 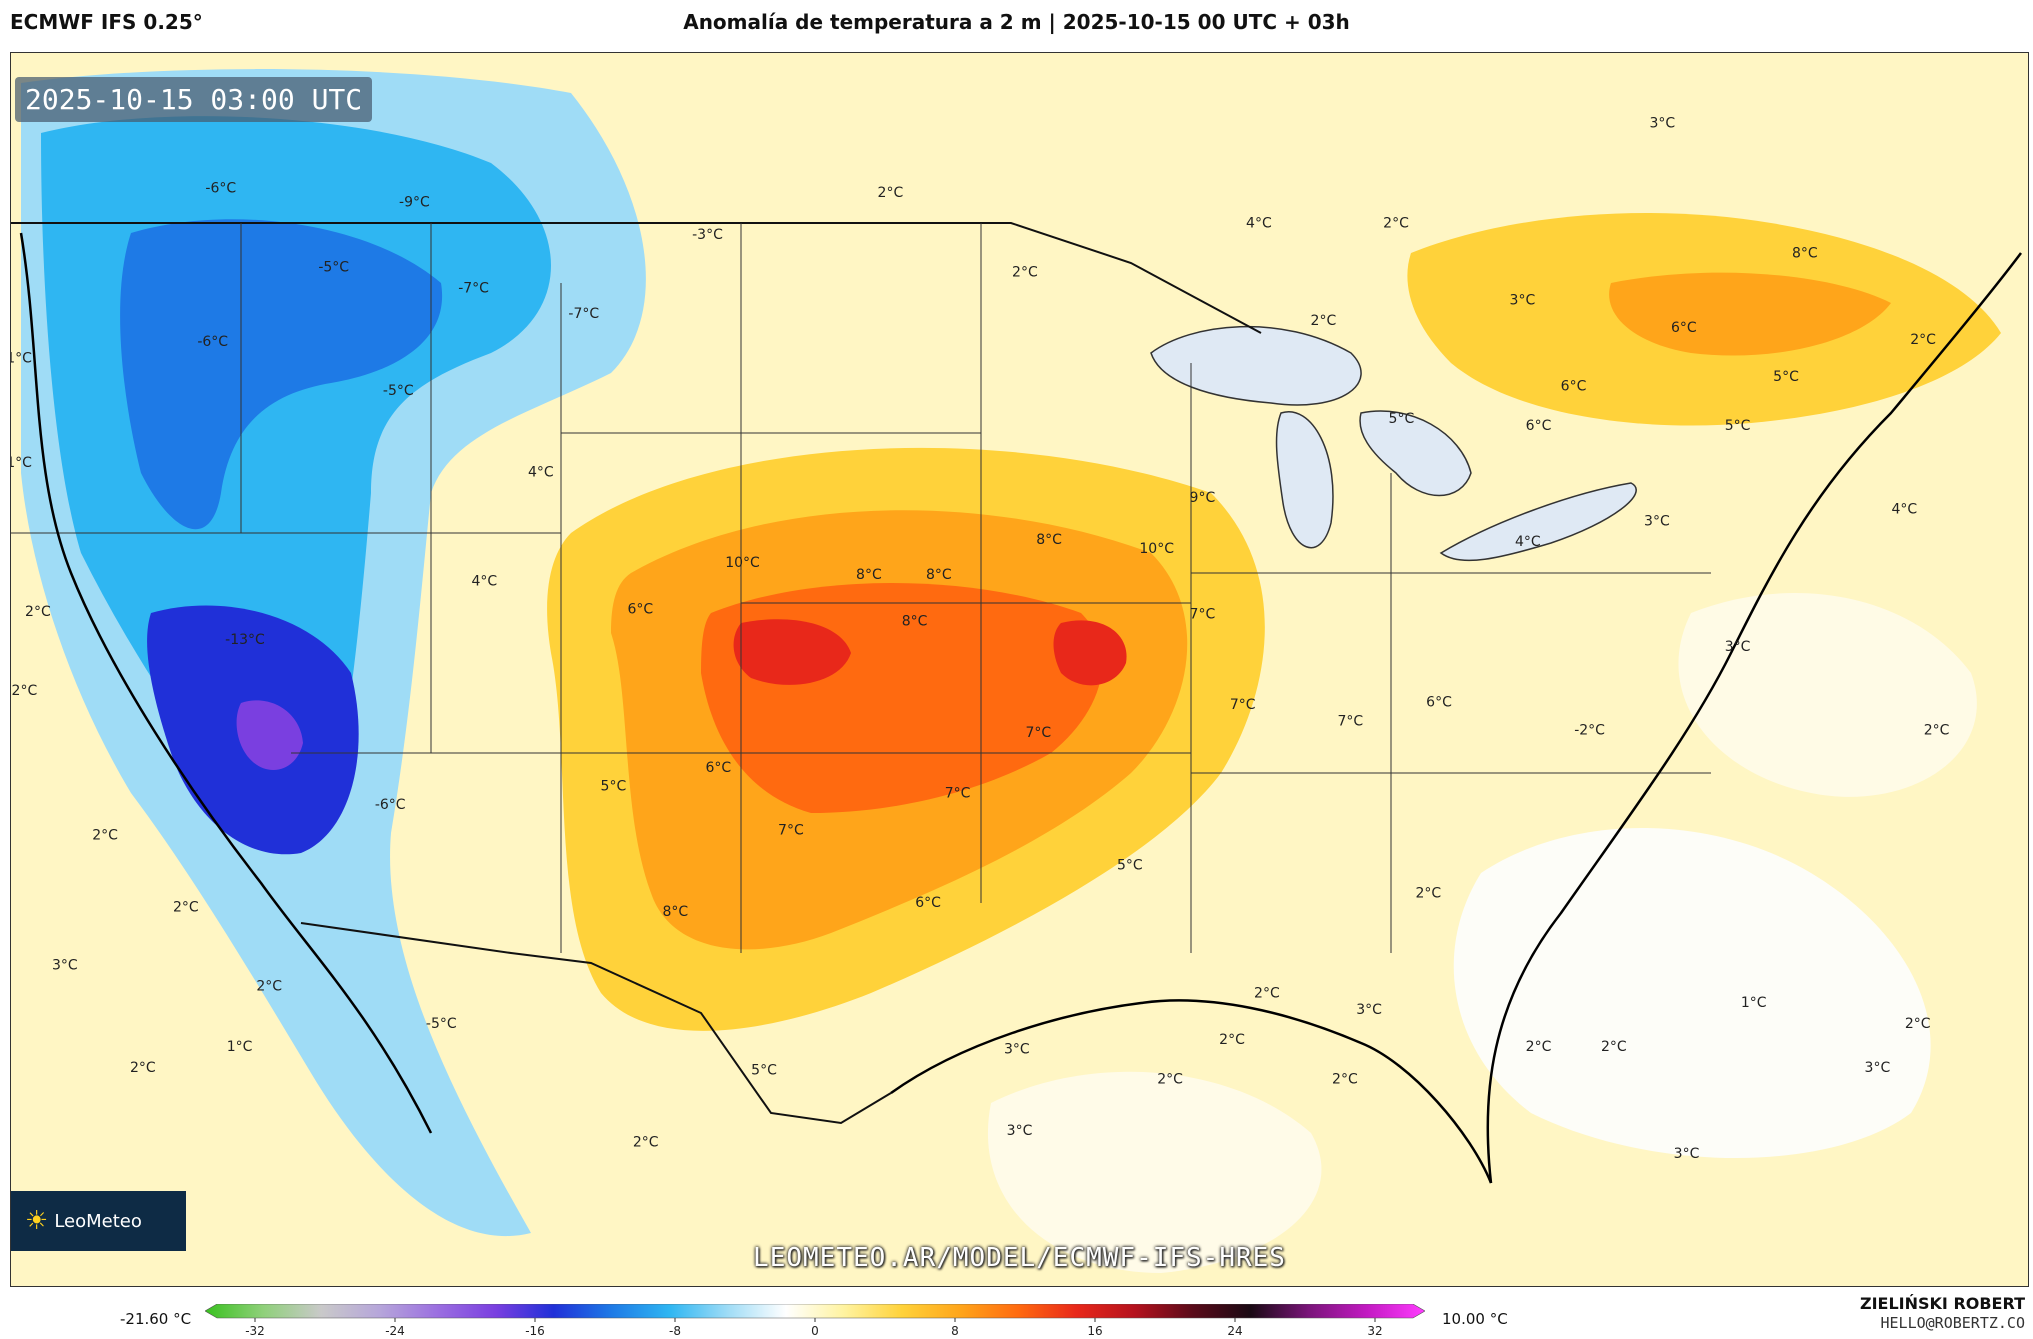 What do you see at coordinates (395, 1331) in the screenshot?
I see `colorbar-tick-label: -24` at bounding box center [395, 1331].